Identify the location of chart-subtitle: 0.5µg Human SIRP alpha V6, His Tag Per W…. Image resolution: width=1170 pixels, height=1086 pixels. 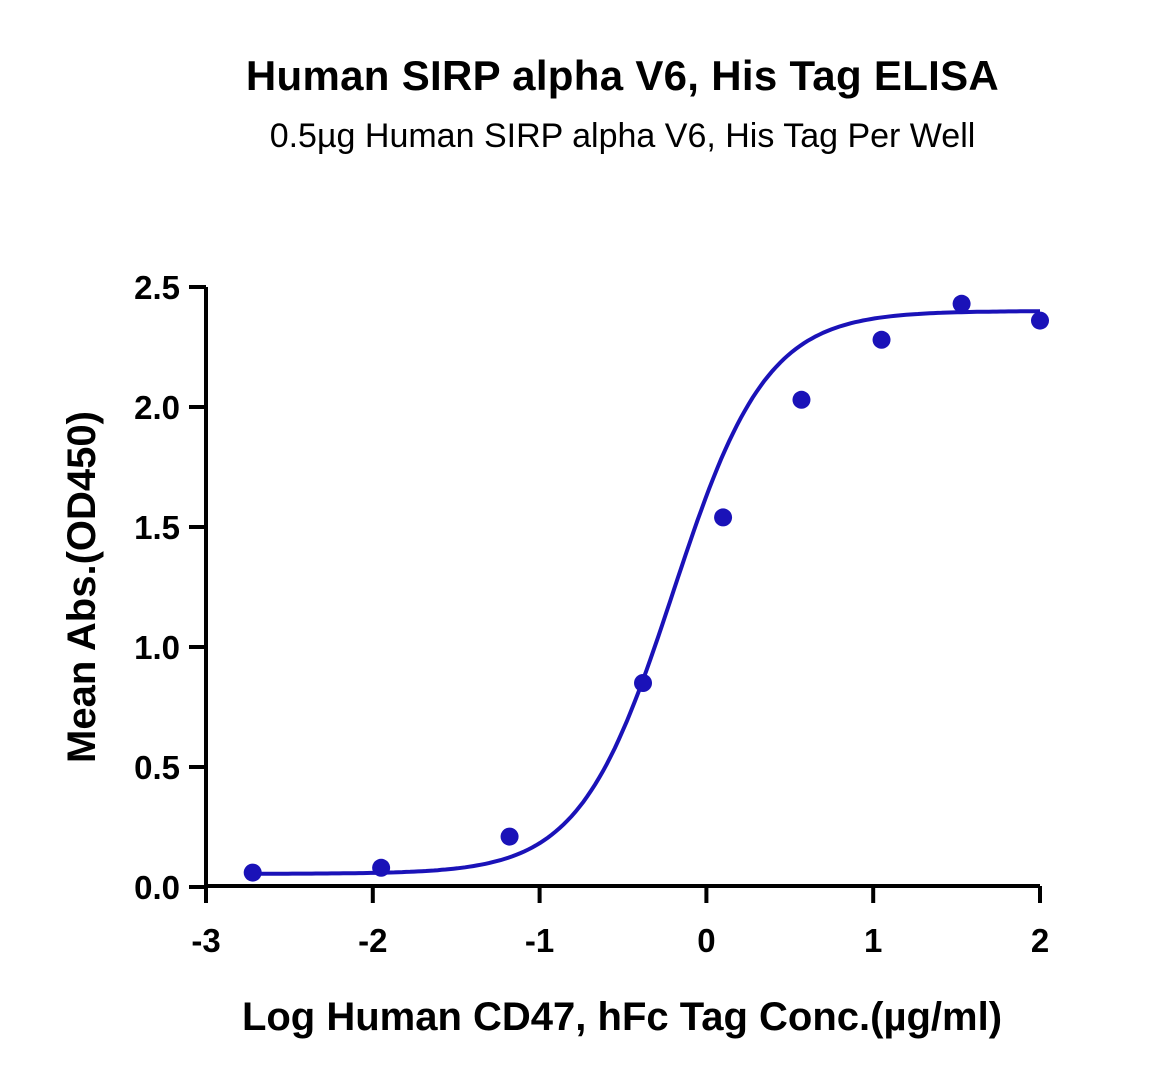
(622, 136).